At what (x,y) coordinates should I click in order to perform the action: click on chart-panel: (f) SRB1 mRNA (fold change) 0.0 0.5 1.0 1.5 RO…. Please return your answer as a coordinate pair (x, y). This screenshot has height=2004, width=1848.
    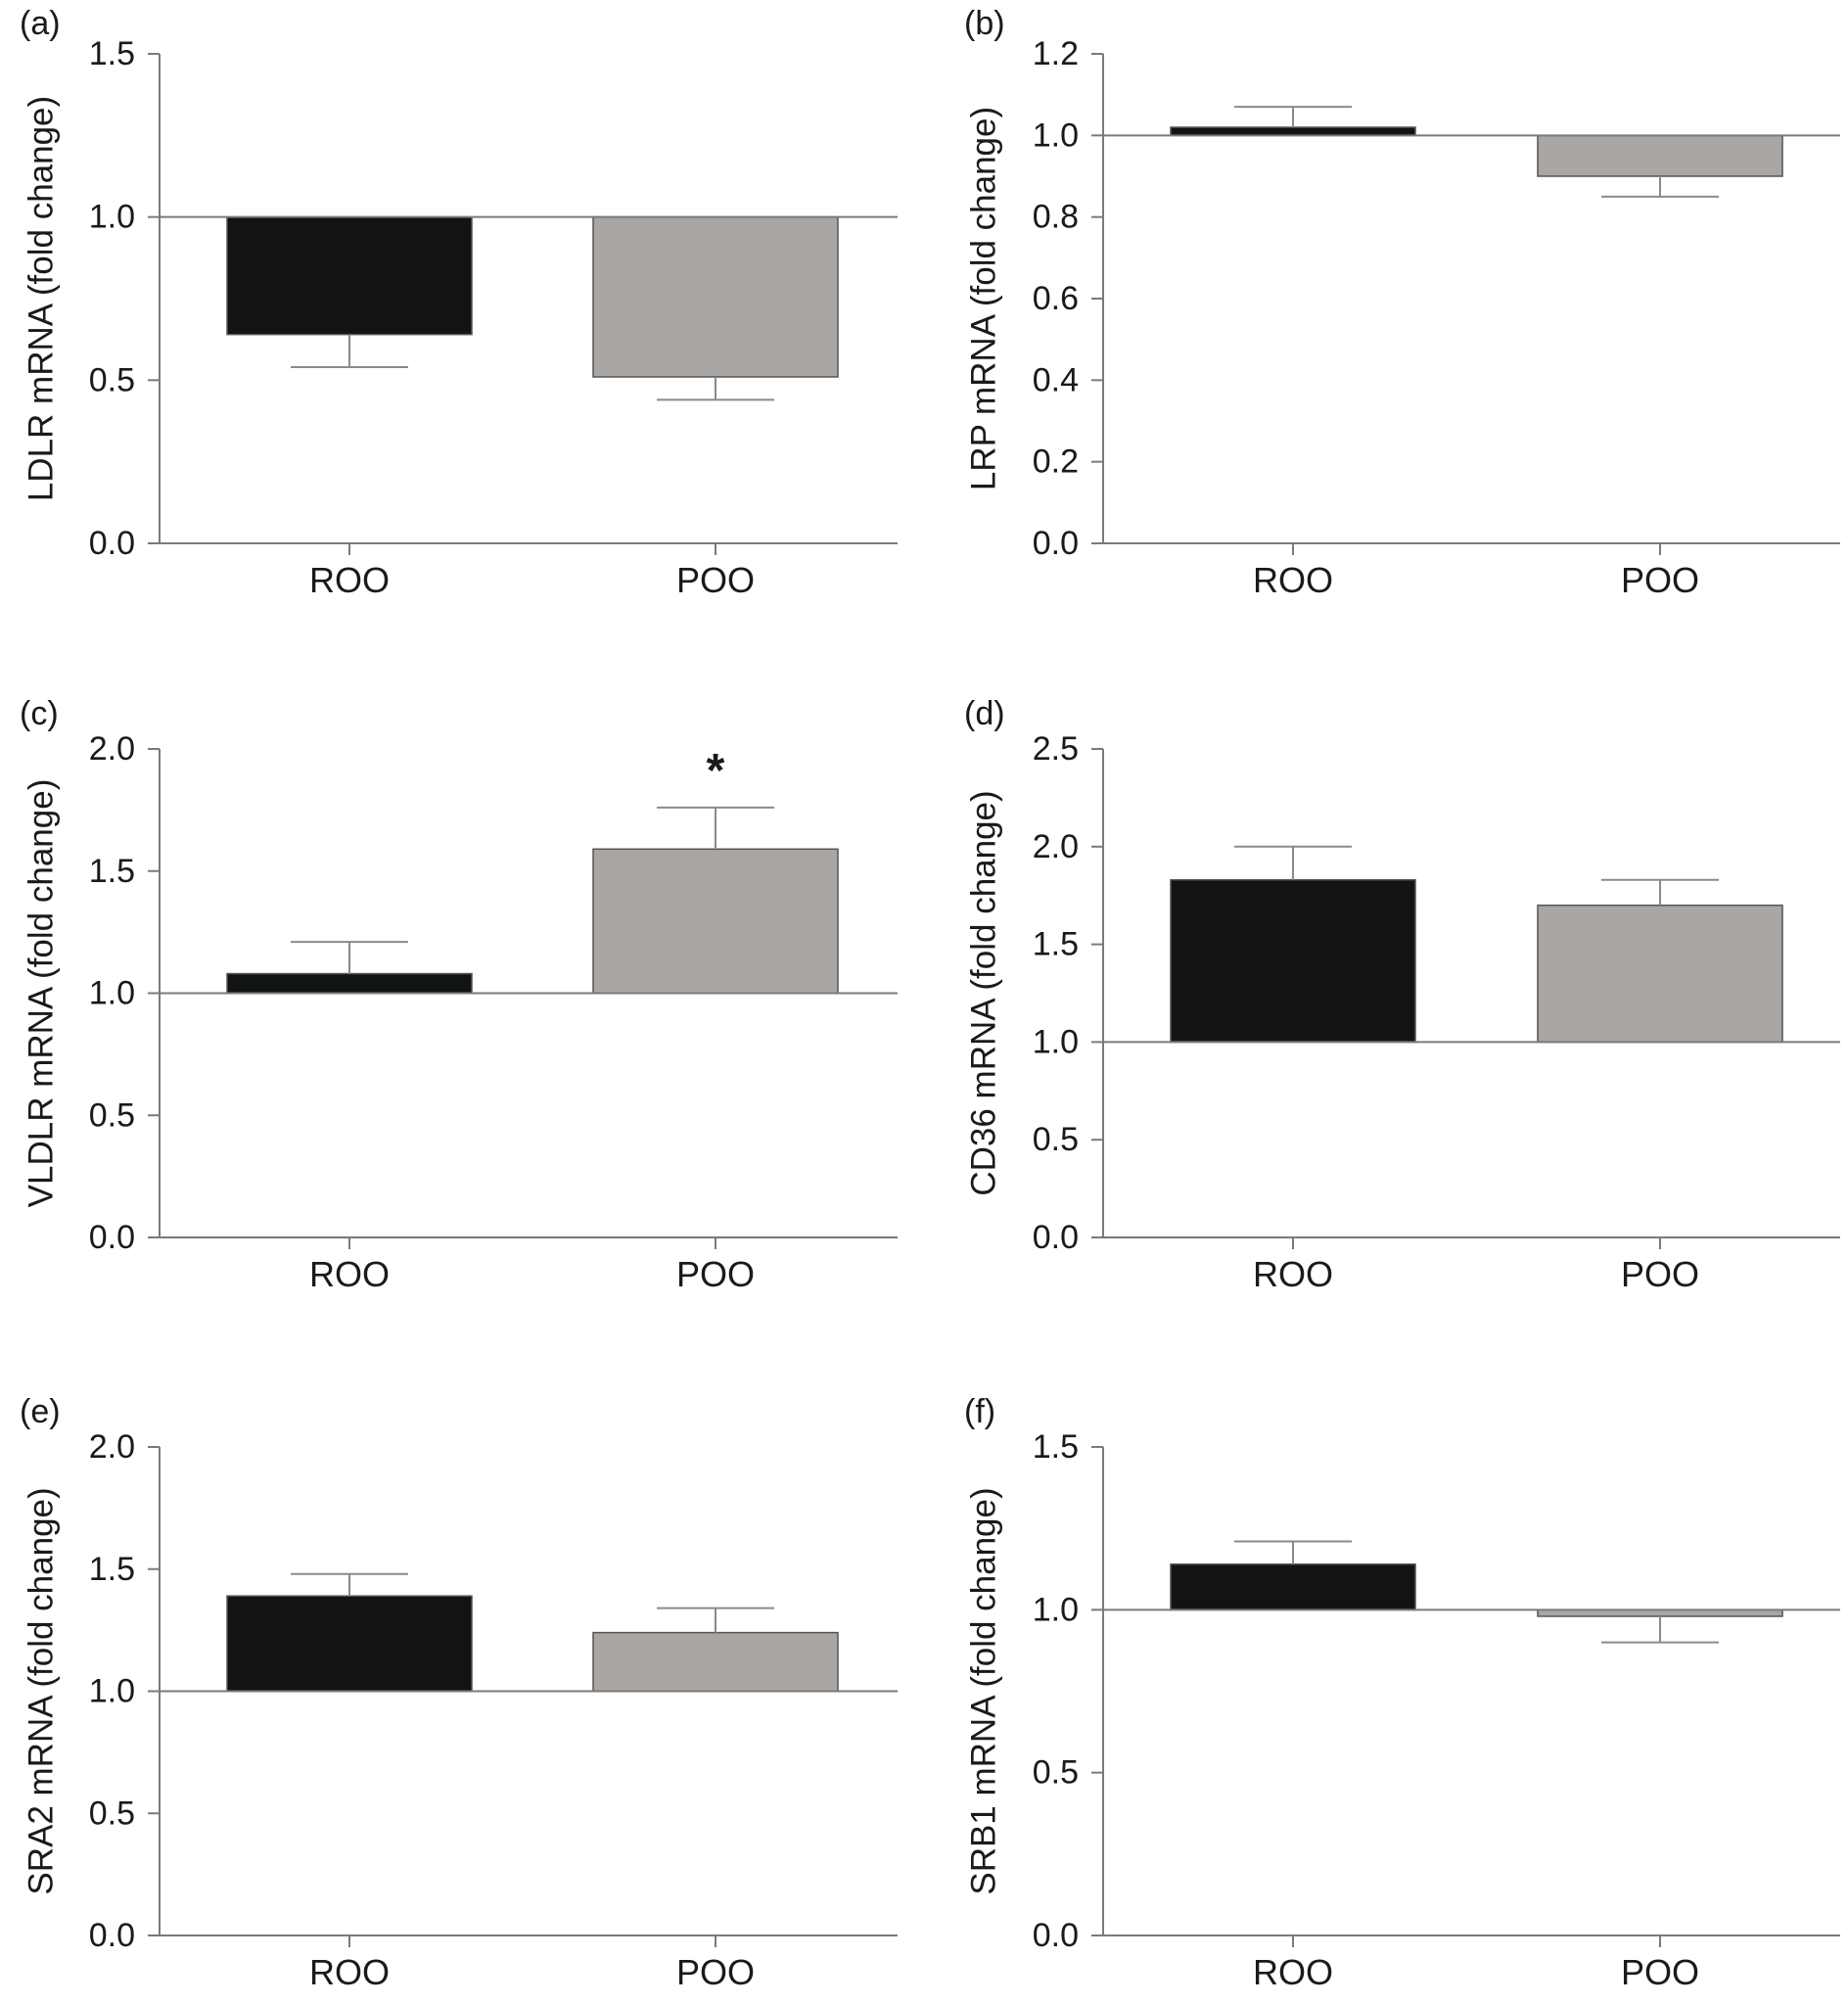
    Looking at the image, I should click on (1402, 1692).